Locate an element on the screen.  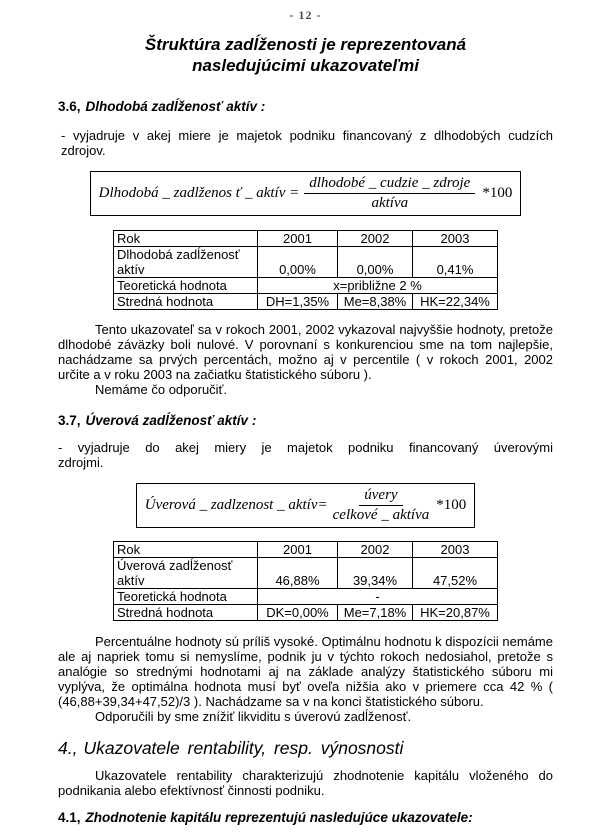
formula-fraction: úvery celkové _ aktíva is located at coordinates (381, 505).